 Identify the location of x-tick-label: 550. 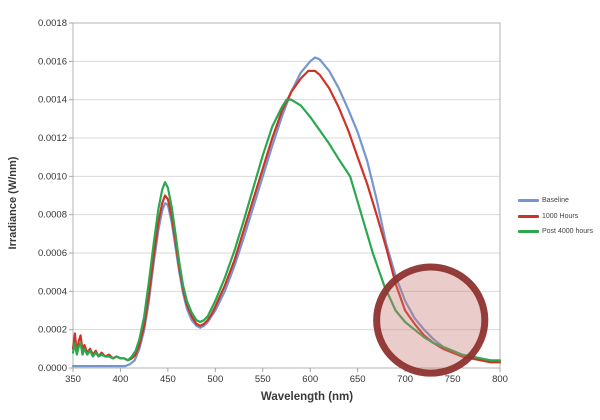
(263, 379).